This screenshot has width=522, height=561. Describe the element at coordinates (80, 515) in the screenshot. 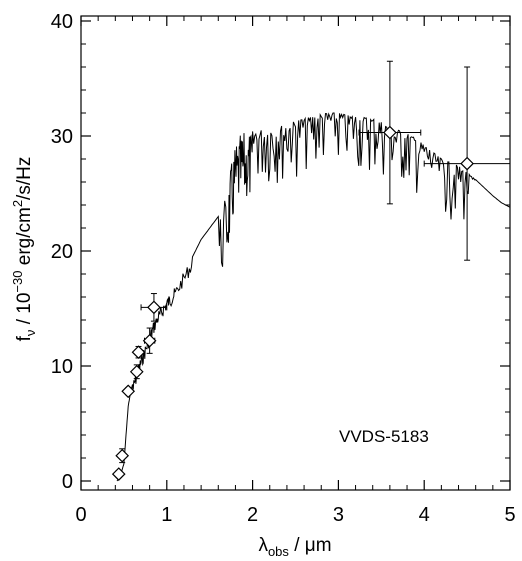

I see `x-tick-label: 0` at that location.